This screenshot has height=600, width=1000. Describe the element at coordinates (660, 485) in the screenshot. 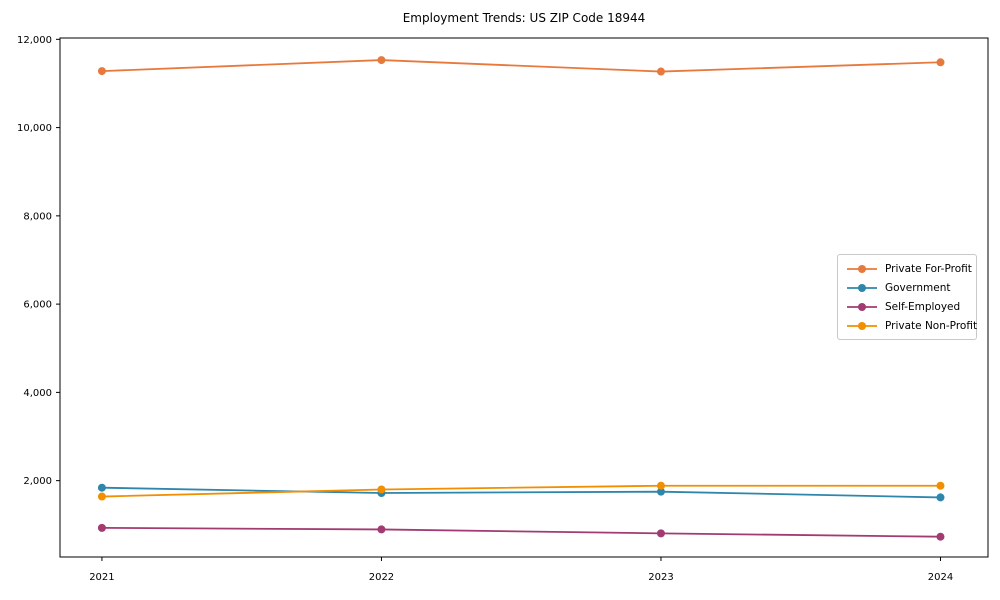

I see `data-point-private-non-profit-2023` at that location.